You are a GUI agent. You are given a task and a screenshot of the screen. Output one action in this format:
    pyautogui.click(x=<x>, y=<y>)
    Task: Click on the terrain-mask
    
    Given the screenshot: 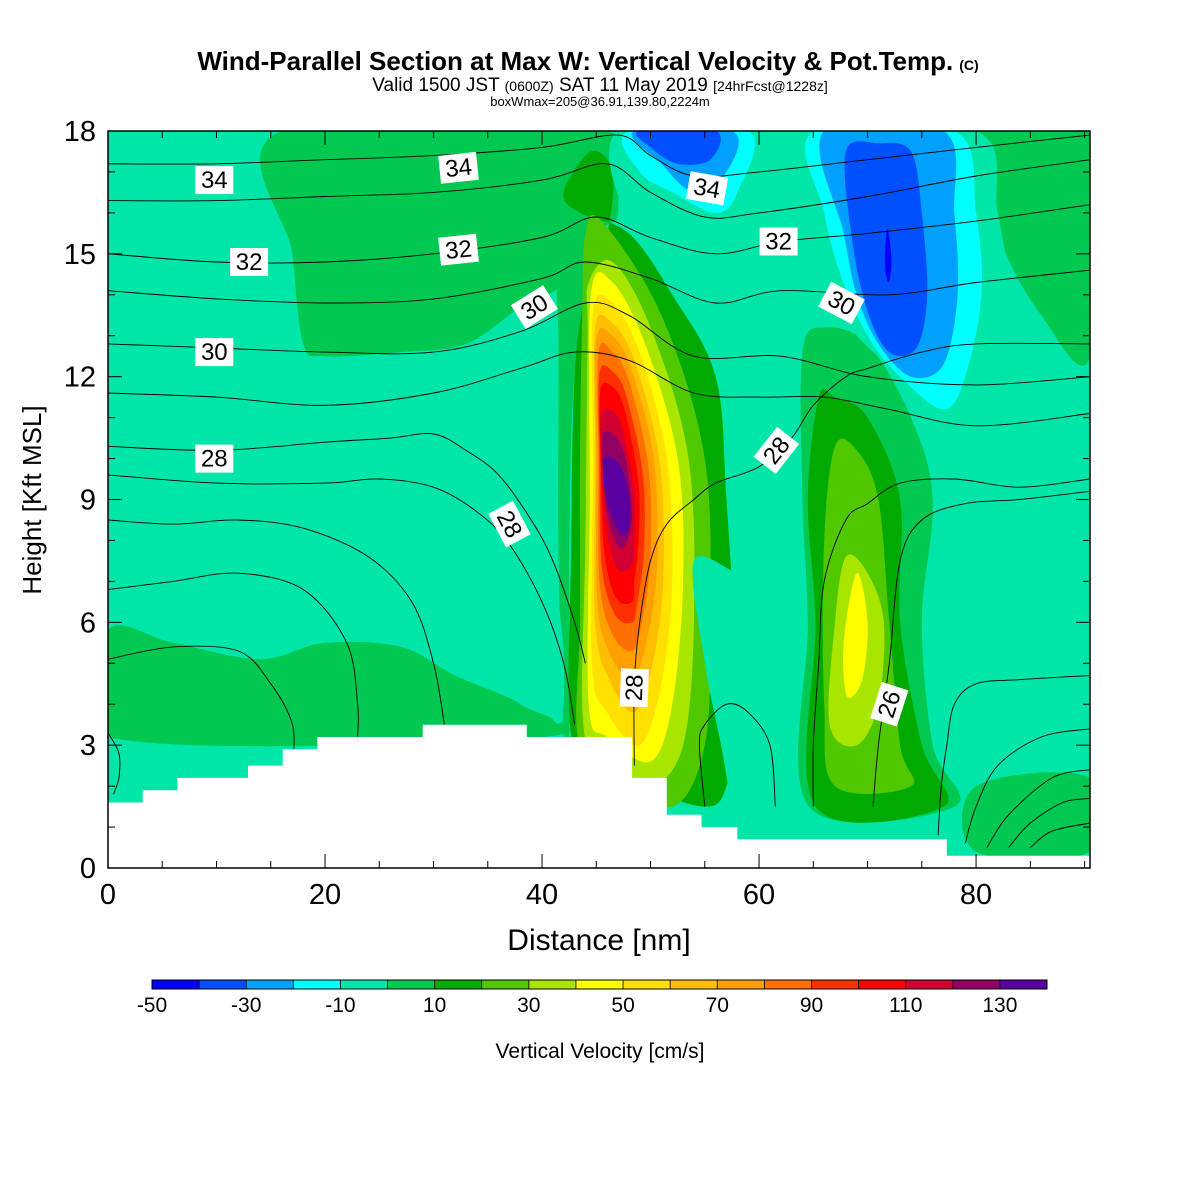 What is the action you would take?
    pyautogui.click(x=599, y=796)
    